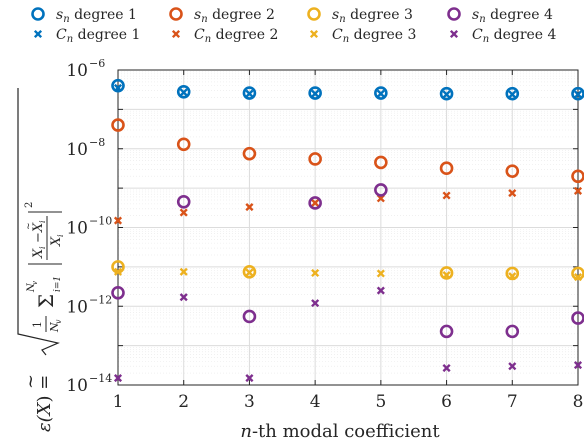 Image resolution: width=584 pixels, height=446 pixels. What do you see at coordinates (31, 287) in the screenshot?
I see `svg-text: N` at bounding box center [31, 287].